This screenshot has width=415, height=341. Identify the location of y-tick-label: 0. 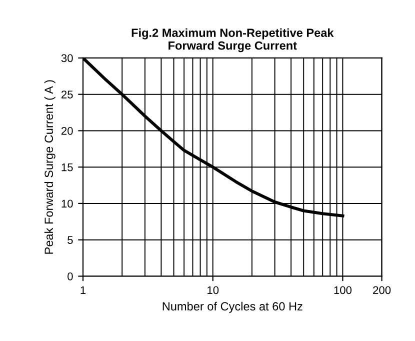
(70, 276).